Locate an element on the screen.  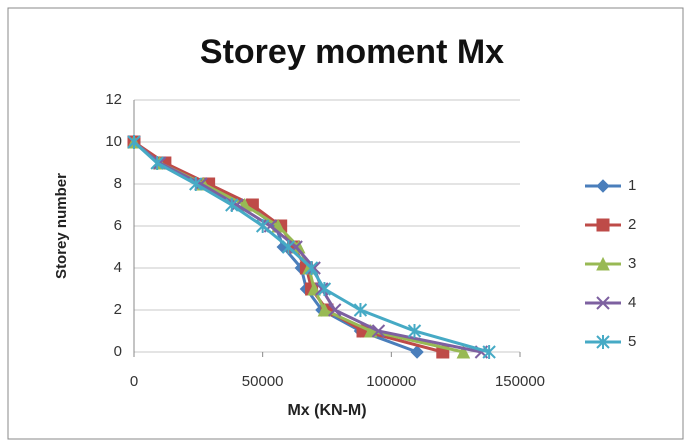
y-tick-label: 0 is located at coordinates (118, 351).